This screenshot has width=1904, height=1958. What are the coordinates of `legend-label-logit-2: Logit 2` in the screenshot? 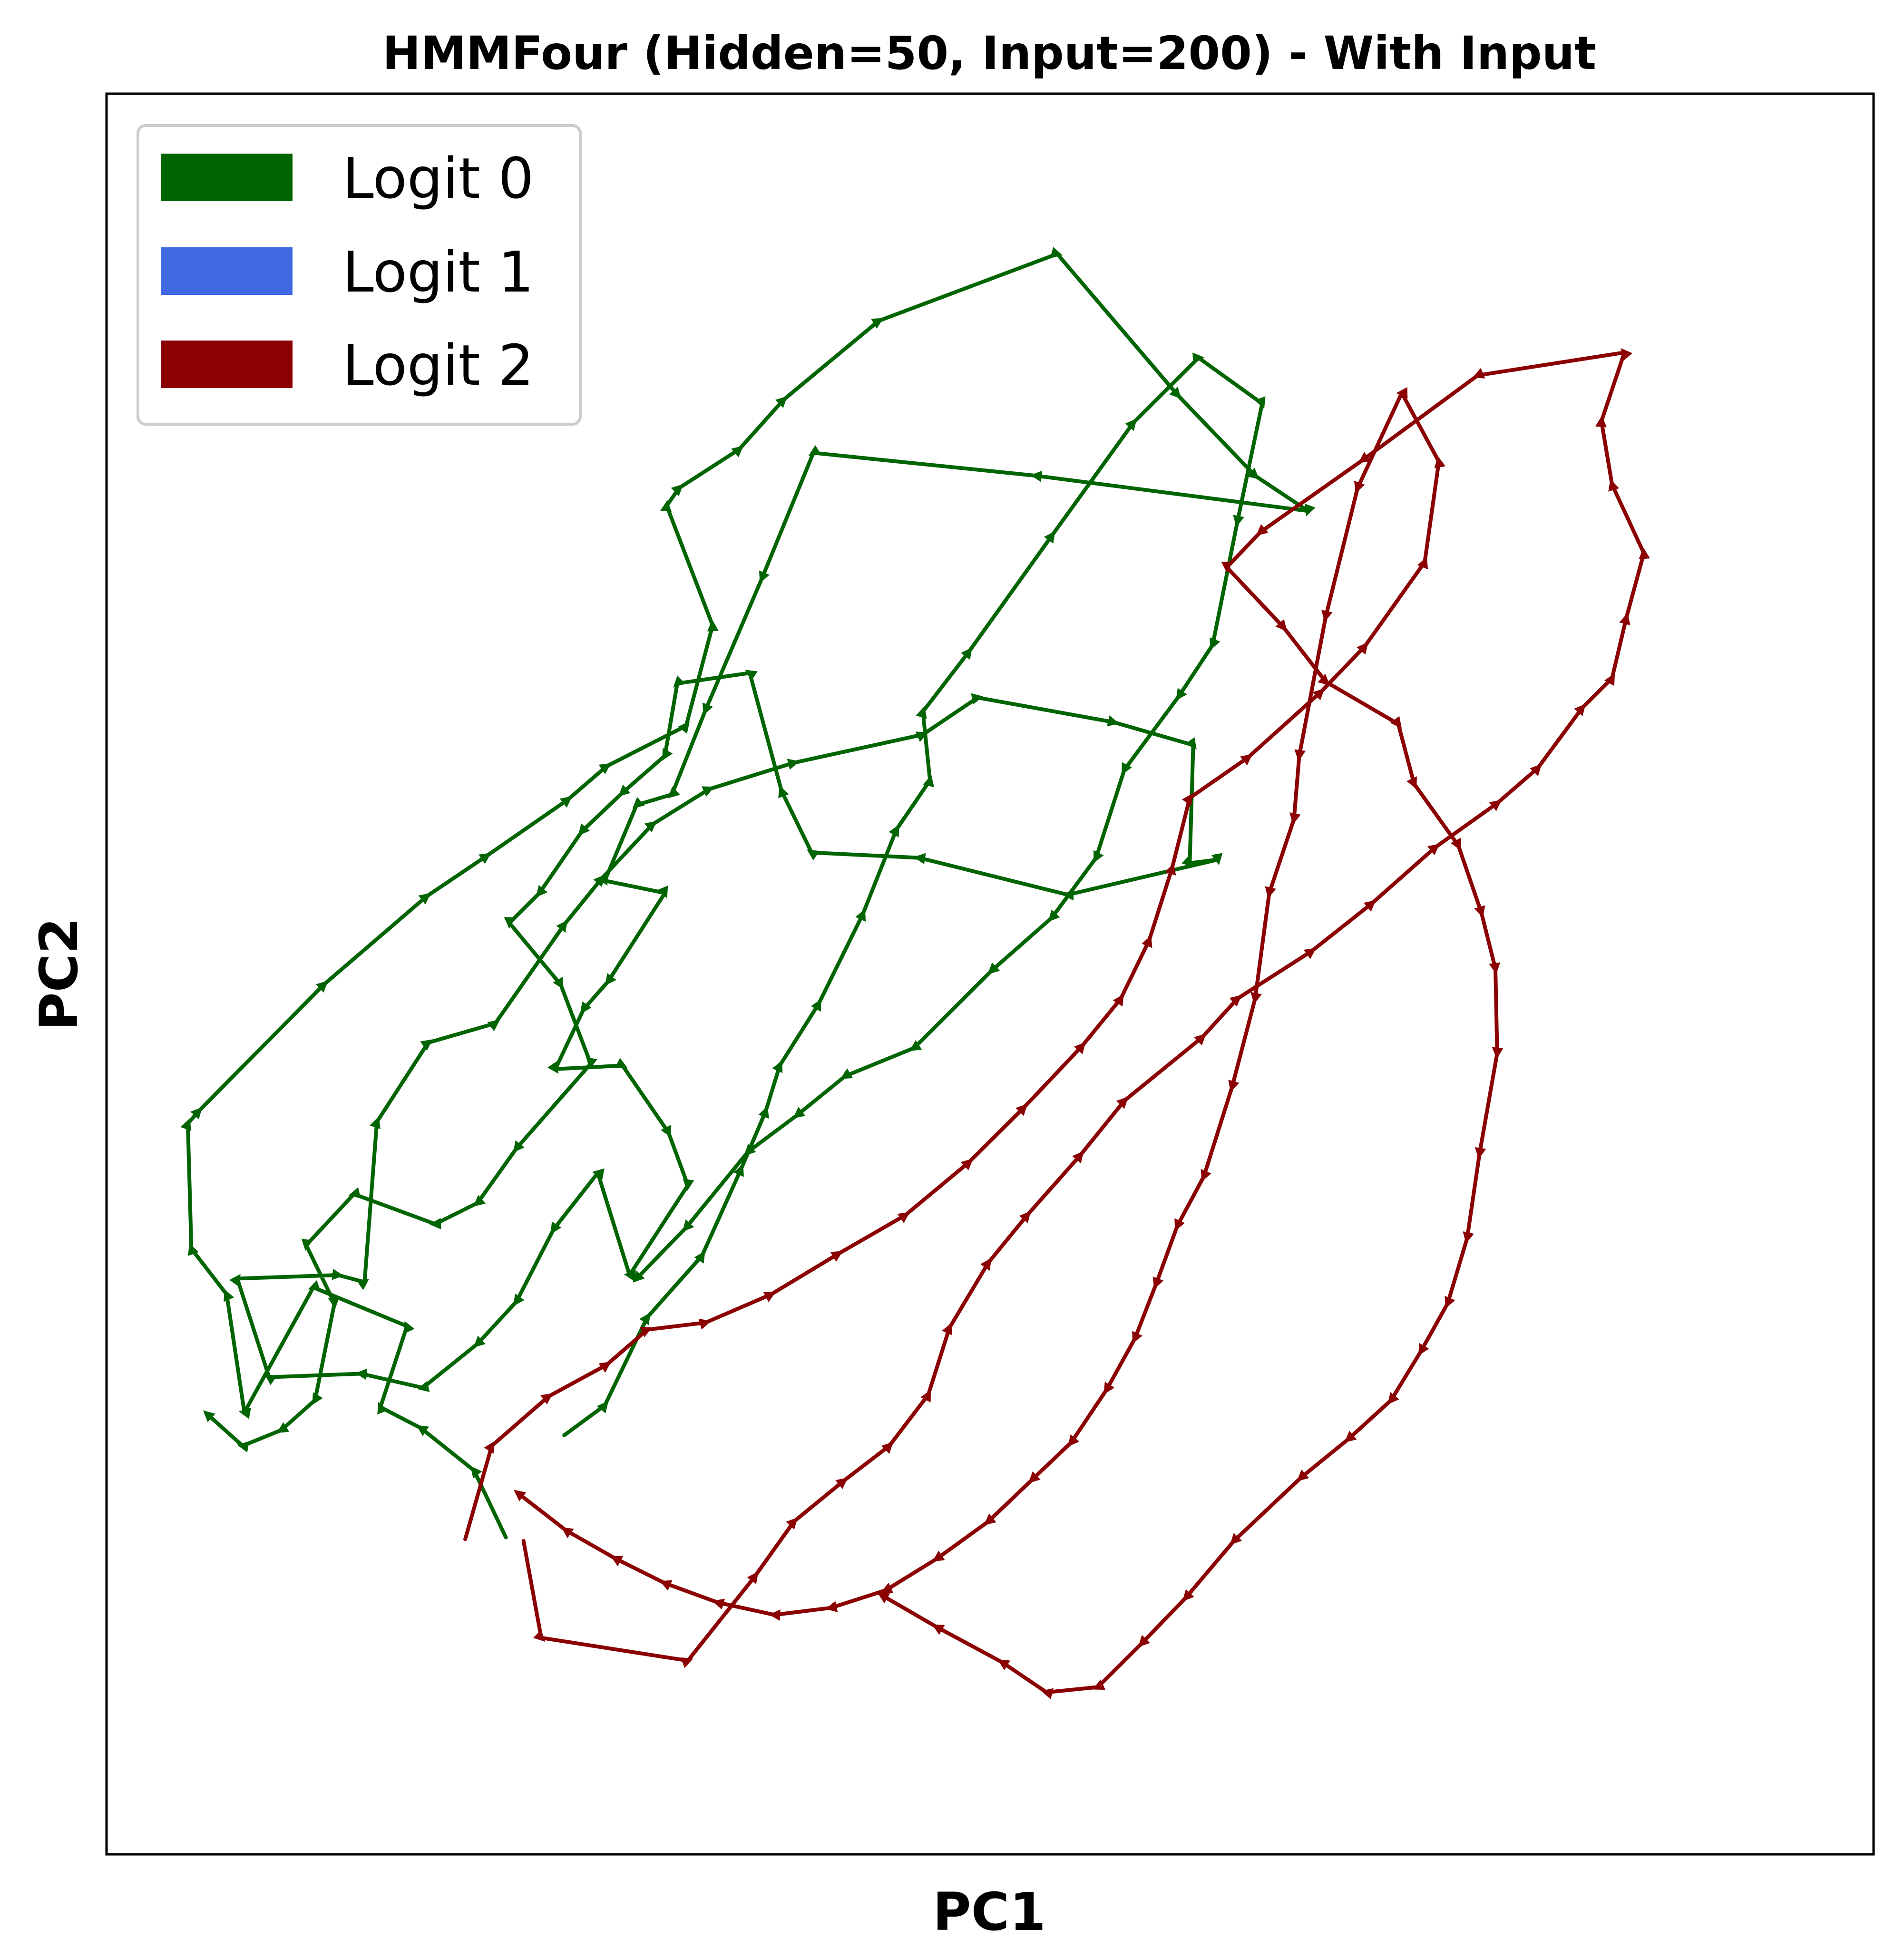 It's located at (438, 365).